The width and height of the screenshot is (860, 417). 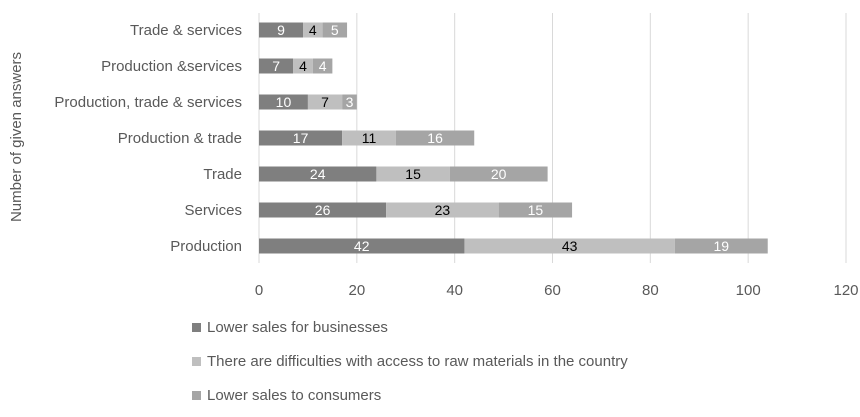 I want to click on data-label: 11, so click(x=369, y=138).